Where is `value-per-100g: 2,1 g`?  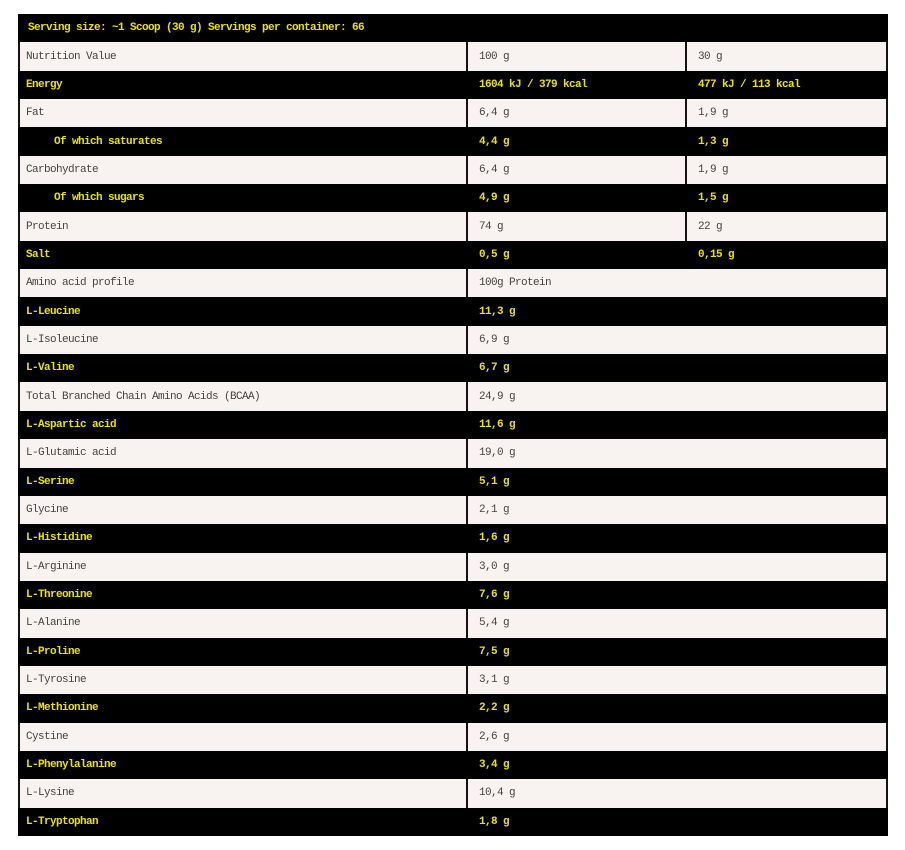
value-per-100g: 2,1 g is located at coordinates (676, 510).